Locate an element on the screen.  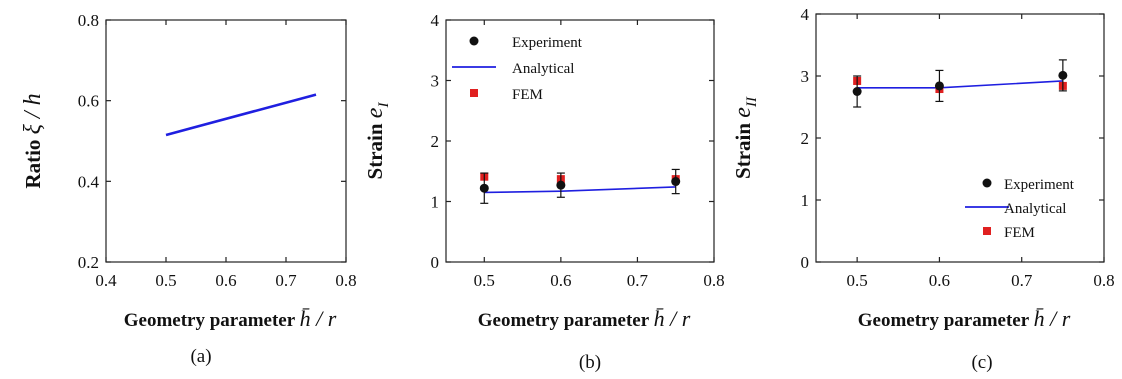
panel-caption: (b) is located at coordinates (590, 362).